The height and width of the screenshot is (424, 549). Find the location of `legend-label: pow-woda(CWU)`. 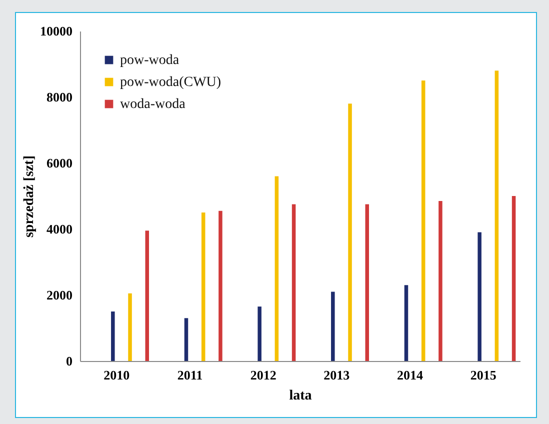

legend-label: pow-woda(CWU) is located at coordinates (171, 82).